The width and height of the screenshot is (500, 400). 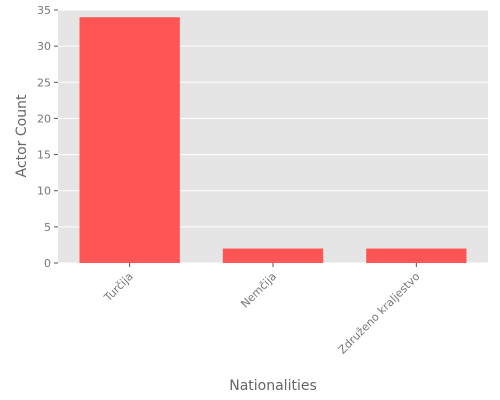 What do you see at coordinates (47, 263) in the screenshot?
I see `y-tick-label-0: 0` at bounding box center [47, 263].